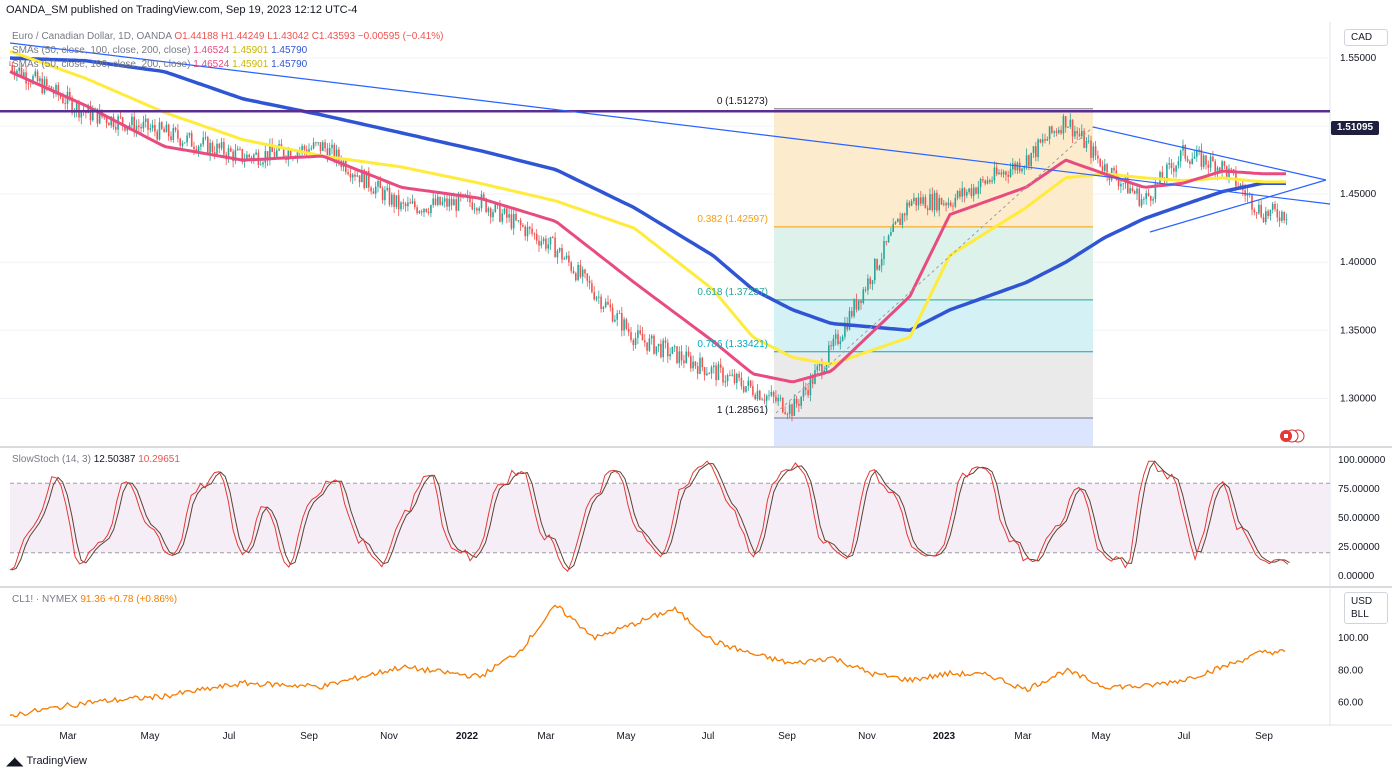 This screenshot has height=778, width=1400. What do you see at coordinates (1350, 670) in the screenshot?
I see `oil-tick-label: 80.00` at bounding box center [1350, 670].